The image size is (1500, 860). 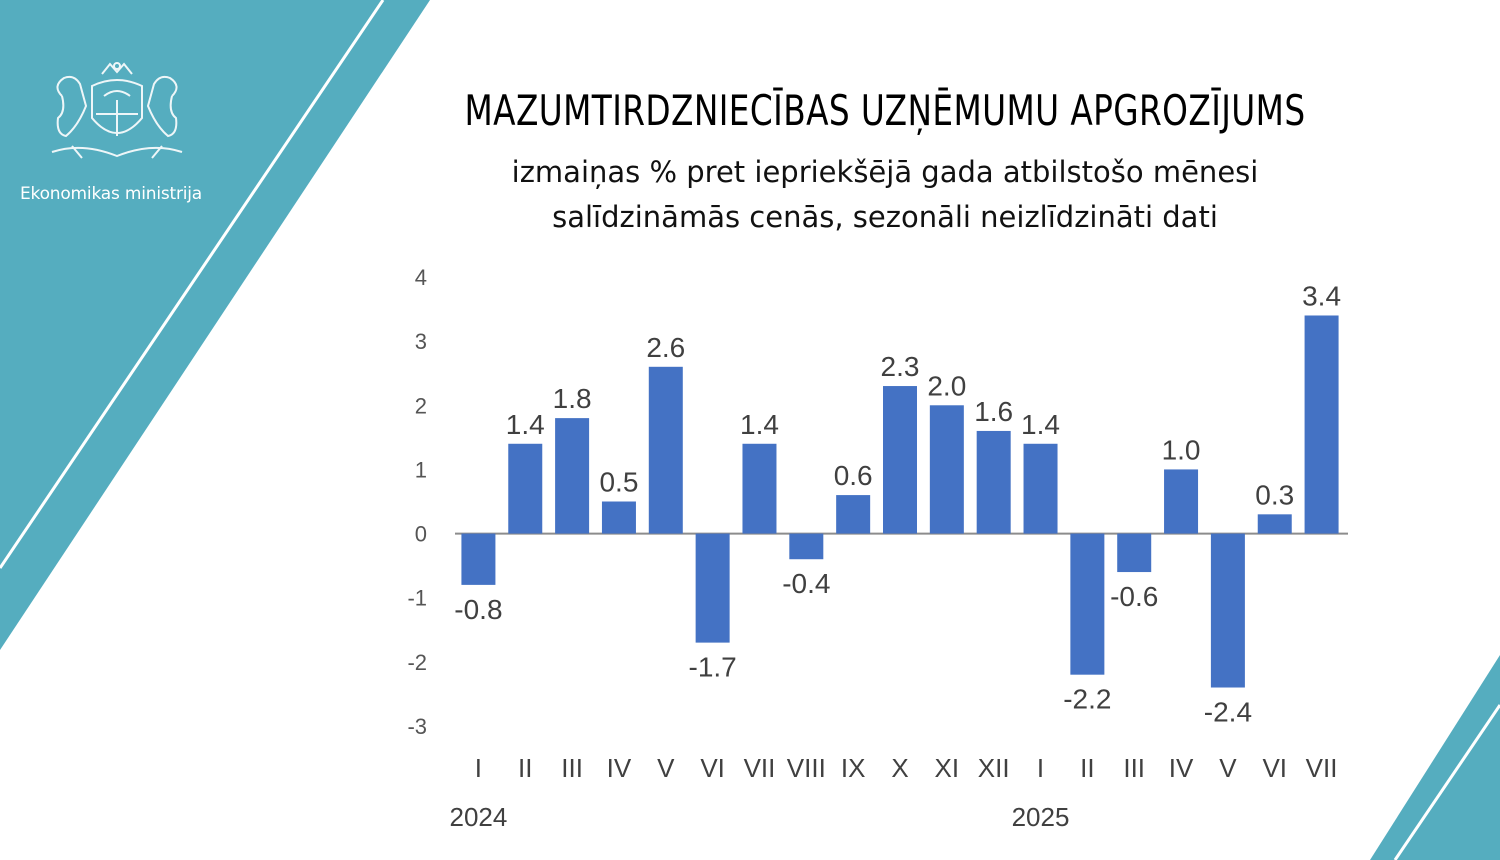 I want to click on data-label: 0.3, so click(x=1274, y=494).